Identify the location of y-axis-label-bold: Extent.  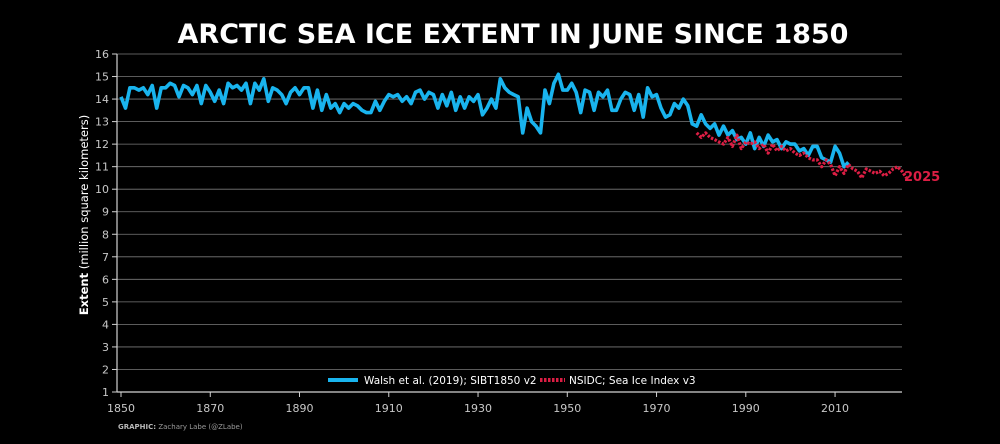
(84, 293).